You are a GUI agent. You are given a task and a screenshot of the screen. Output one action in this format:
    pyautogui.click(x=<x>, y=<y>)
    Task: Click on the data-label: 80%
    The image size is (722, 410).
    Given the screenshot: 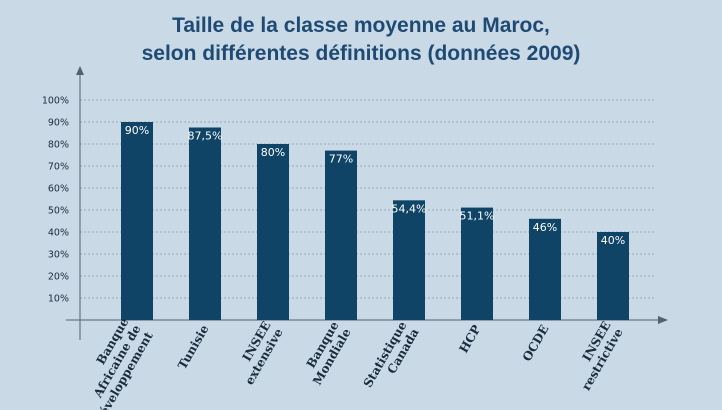 What is the action you would take?
    pyautogui.click(x=273, y=152)
    